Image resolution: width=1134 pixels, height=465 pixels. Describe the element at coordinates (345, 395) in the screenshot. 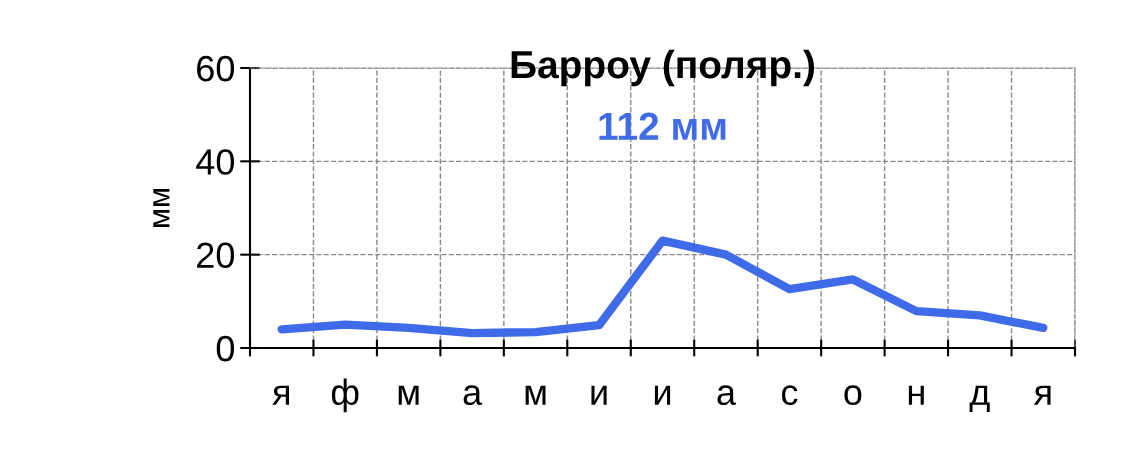

I see `x-tick-label: ф` at that location.